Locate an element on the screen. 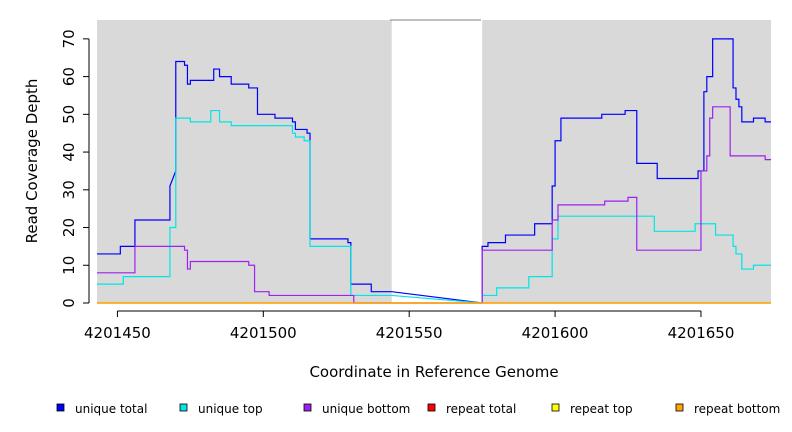 The width and height of the screenshot is (792, 432). legend-label: unique bottom is located at coordinates (366, 409).